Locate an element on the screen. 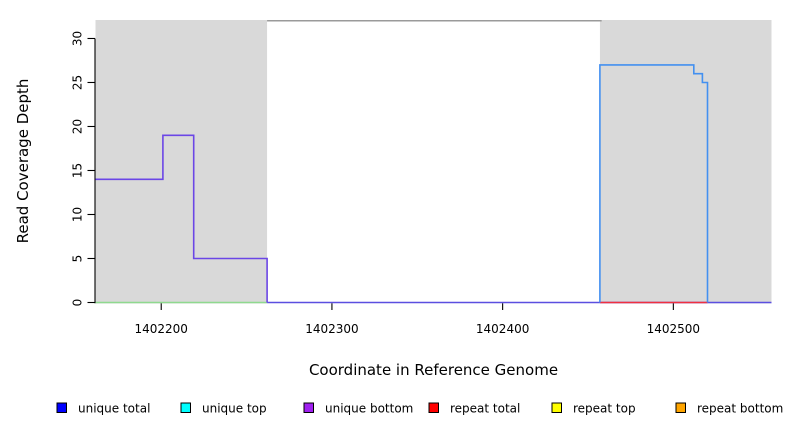 The image size is (792, 432). legend-swatch-unique-total is located at coordinates (61, 407).